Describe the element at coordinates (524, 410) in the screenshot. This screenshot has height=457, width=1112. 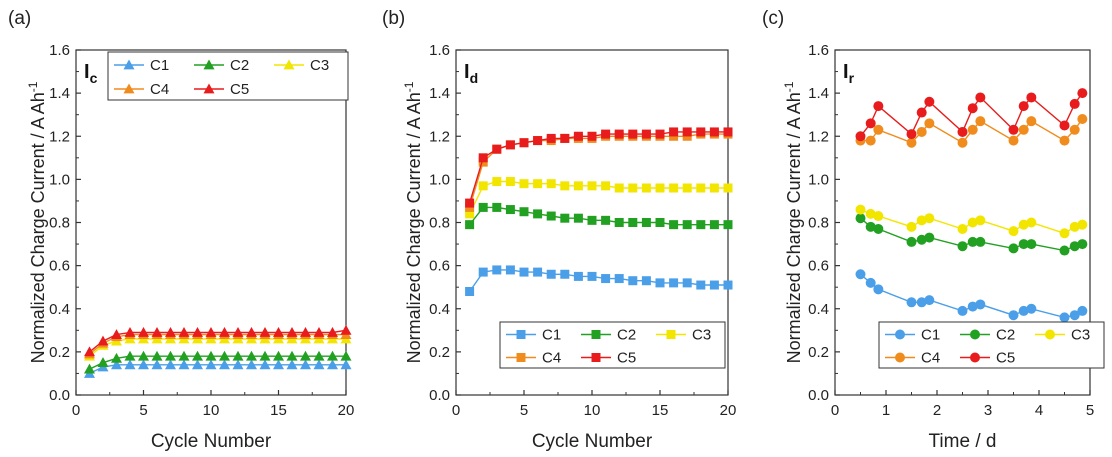
I see `x-tick-label: 5` at that location.